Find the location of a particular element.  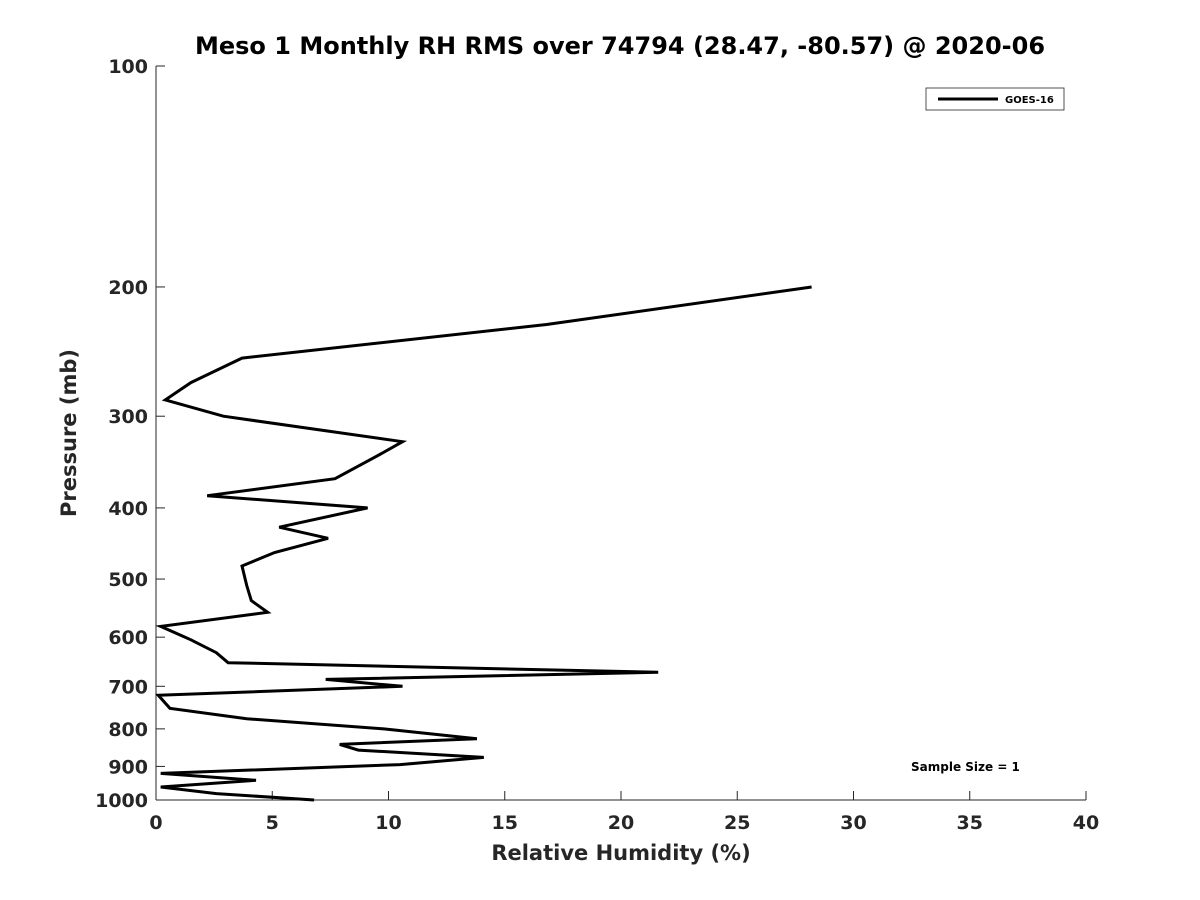

sample-size-annotation: Sample Size = 1 is located at coordinates (965, 767).